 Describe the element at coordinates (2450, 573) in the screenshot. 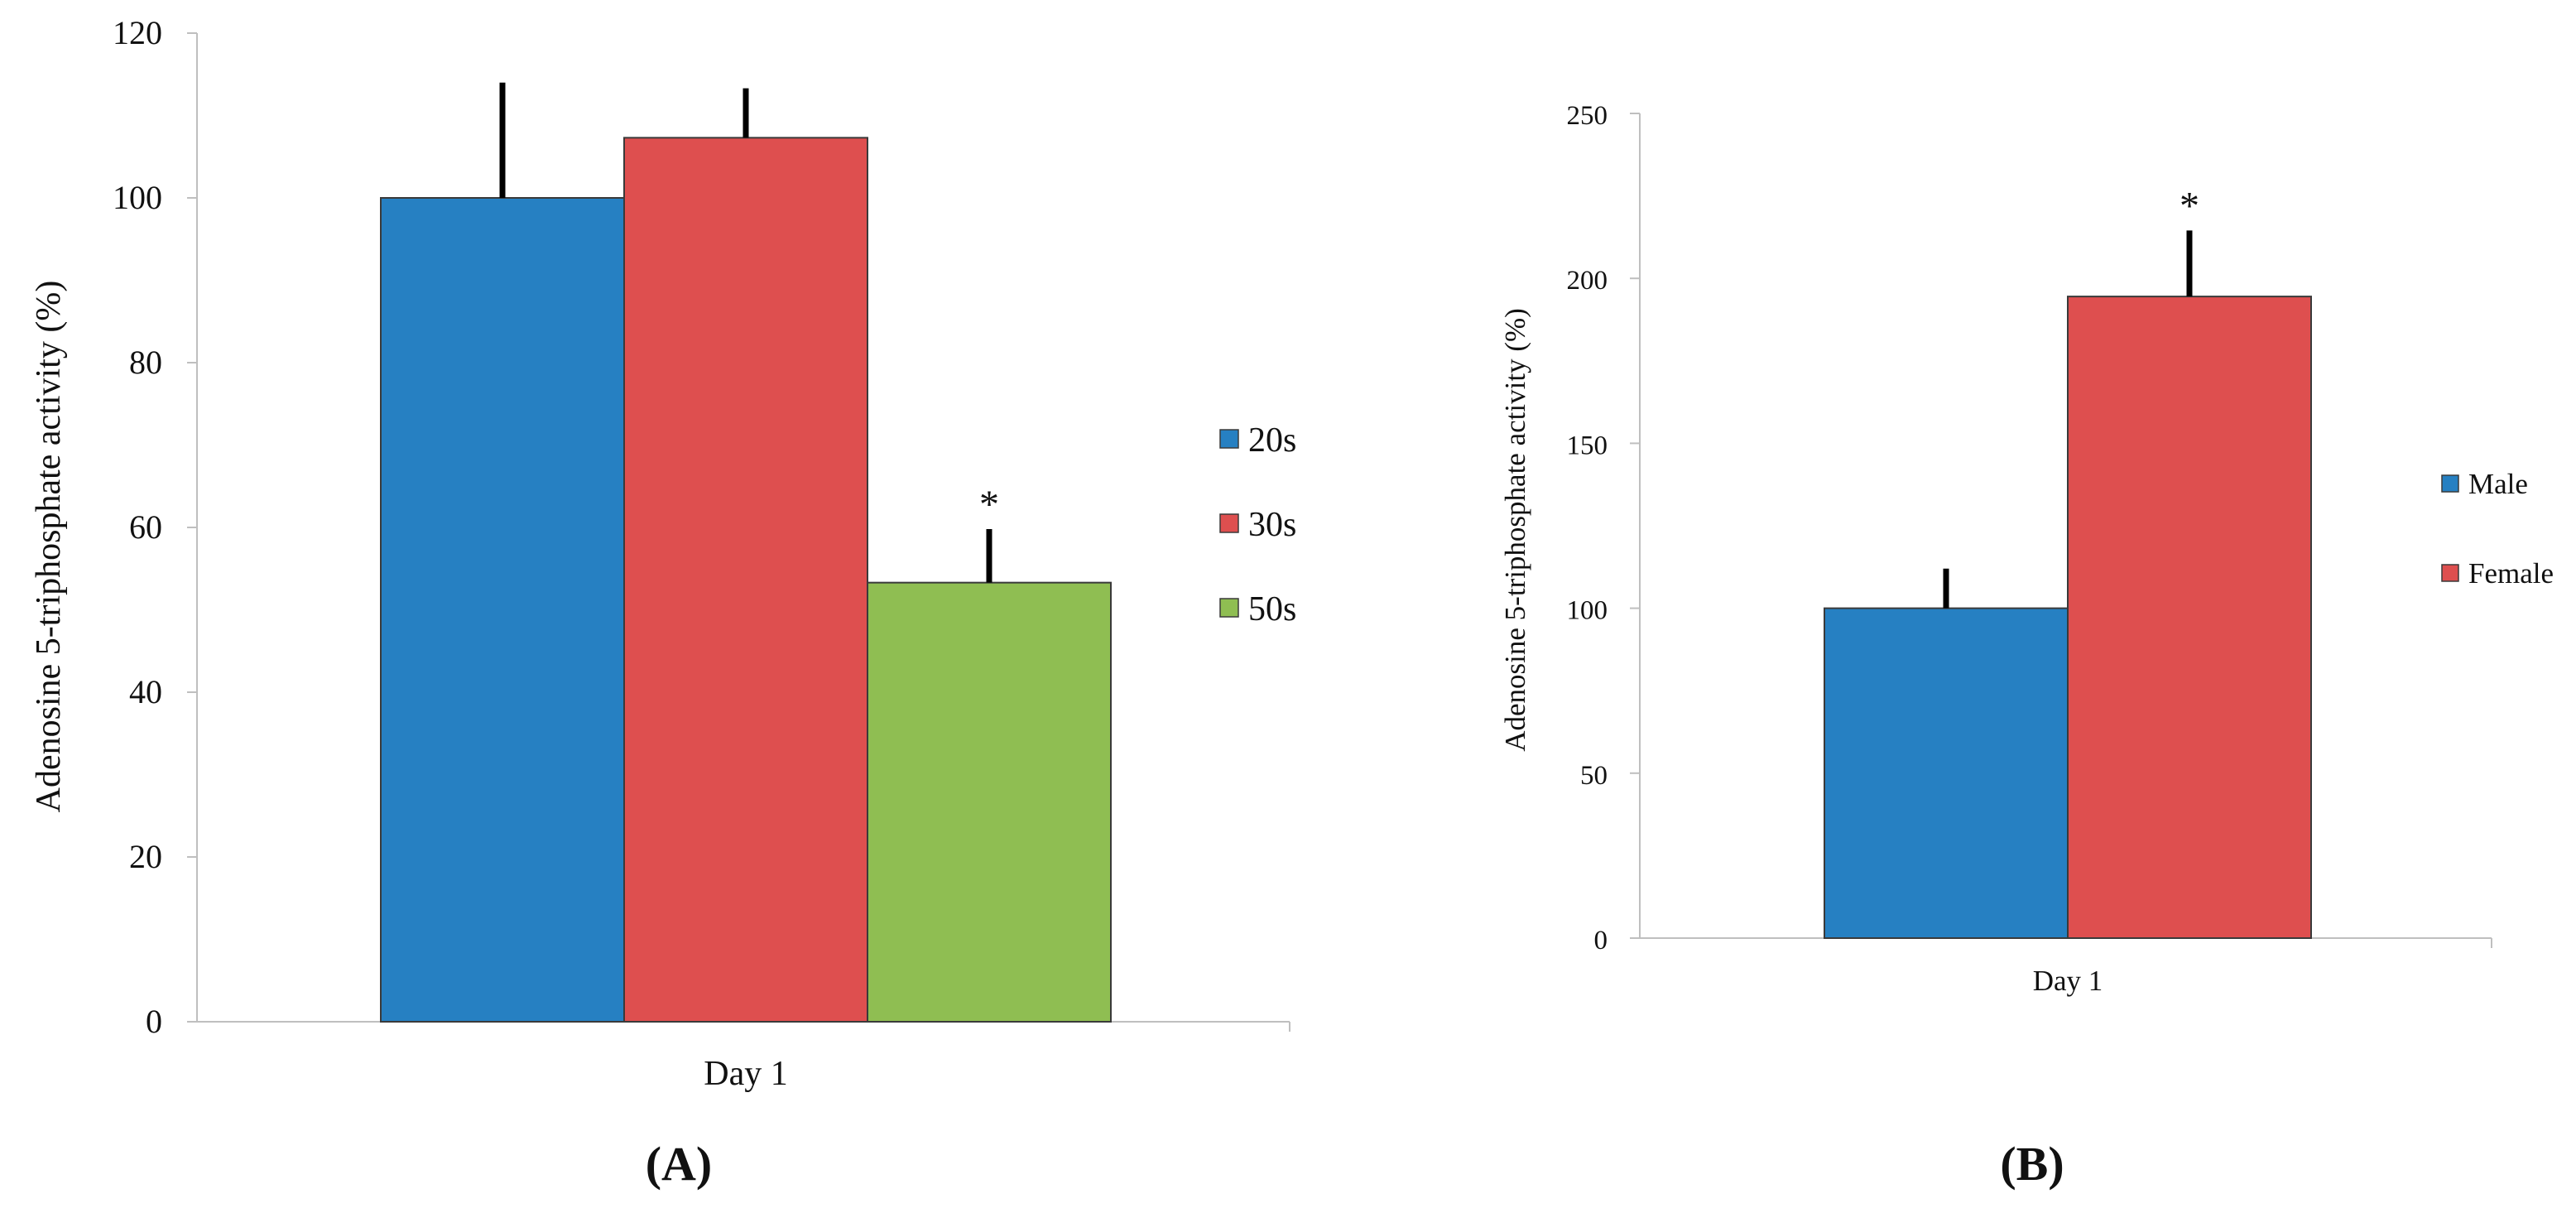

I see `chart-b-legend-swatch-female` at that location.